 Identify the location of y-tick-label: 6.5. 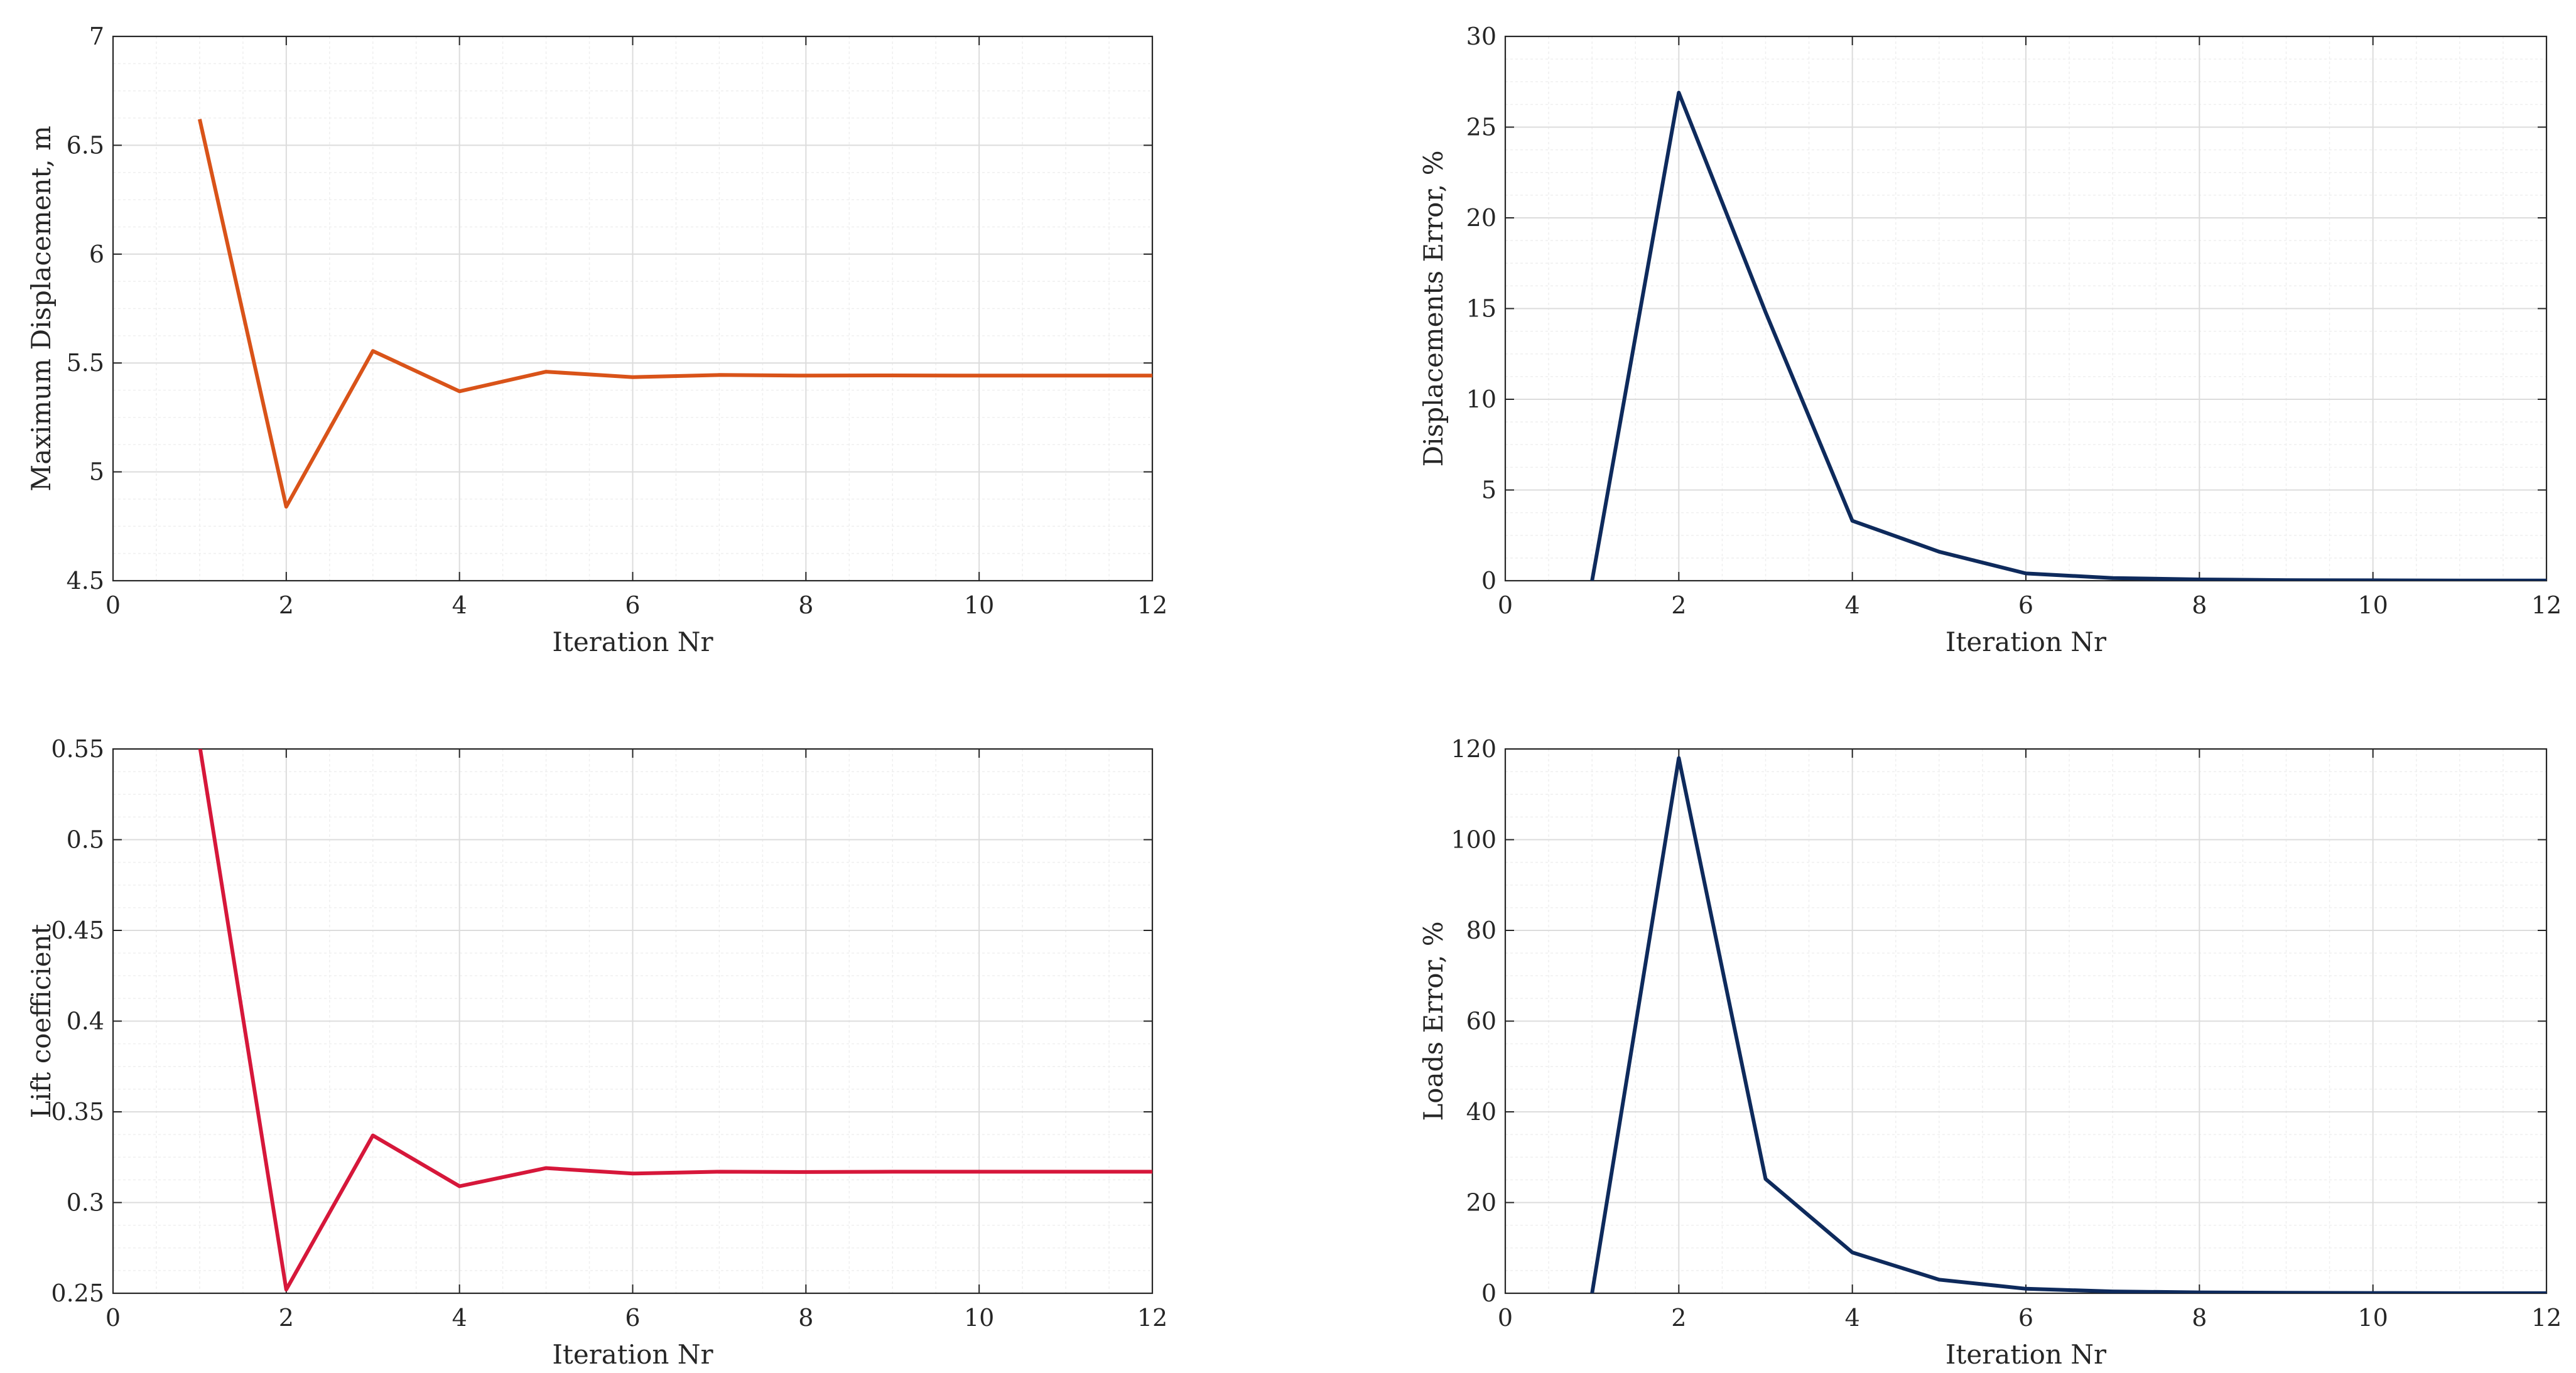
(85, 145).